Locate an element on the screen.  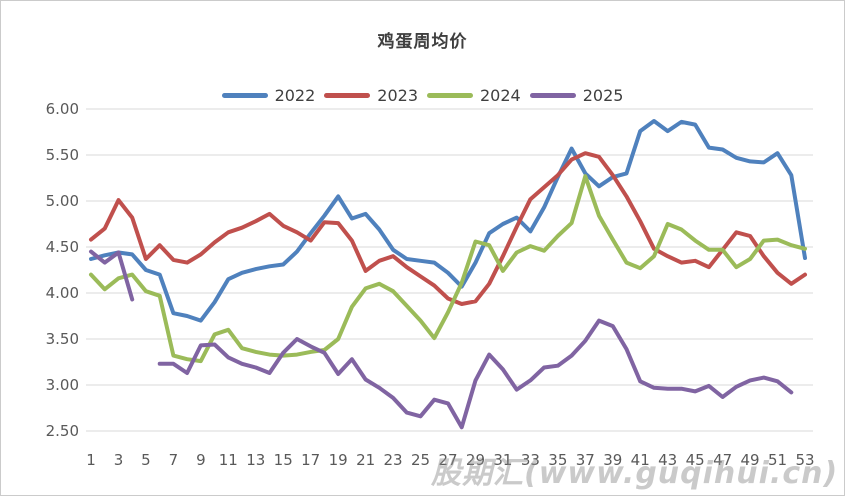
legend-swatch-2022 is located at coordinates (244, 95).